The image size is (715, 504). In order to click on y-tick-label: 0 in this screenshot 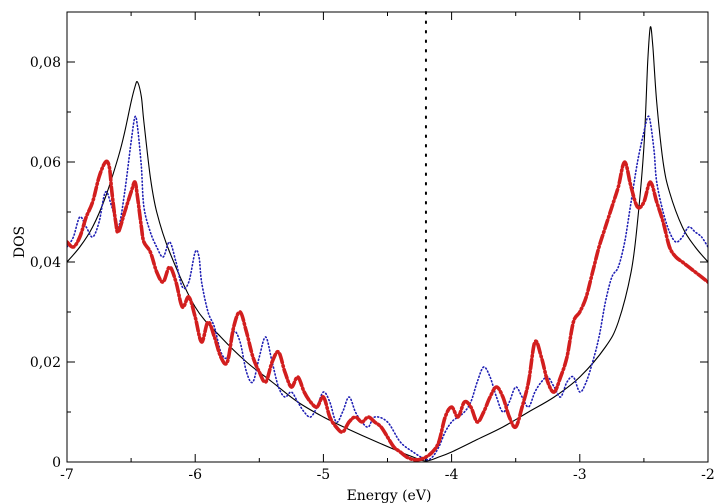, I will do `click(56, 463)`.